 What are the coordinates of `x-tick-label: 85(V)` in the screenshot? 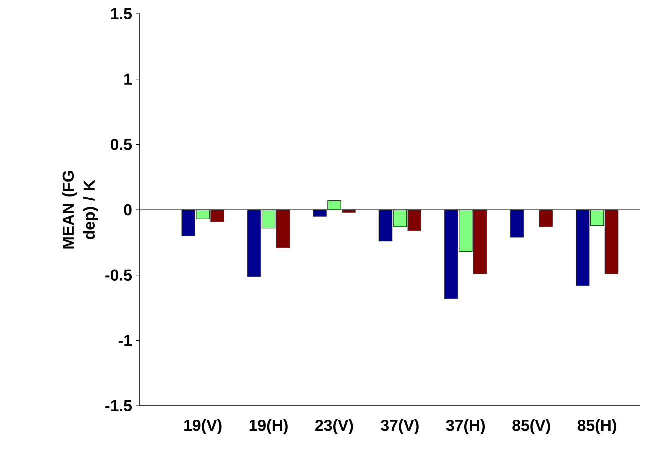 It's located at (531, 427).